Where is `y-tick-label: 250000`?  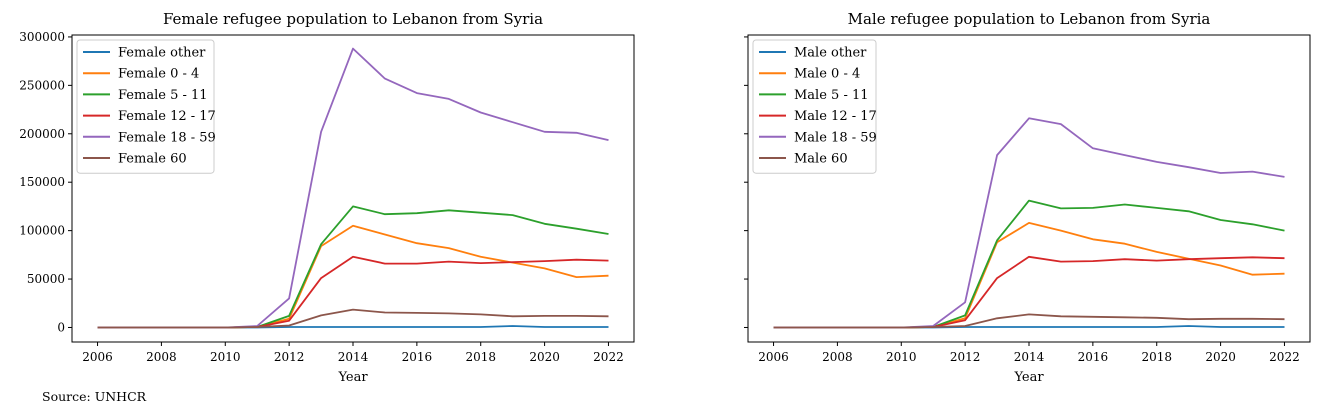 y-tick-label: 250000 is located at coordinates (42, 85).